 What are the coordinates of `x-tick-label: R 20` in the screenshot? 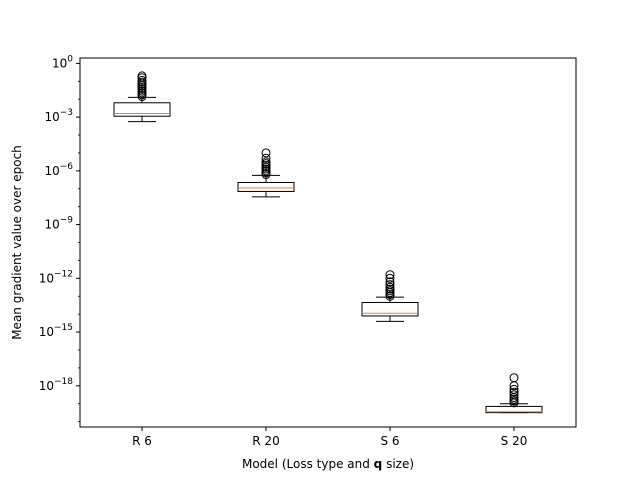 It's located at (265, 441).